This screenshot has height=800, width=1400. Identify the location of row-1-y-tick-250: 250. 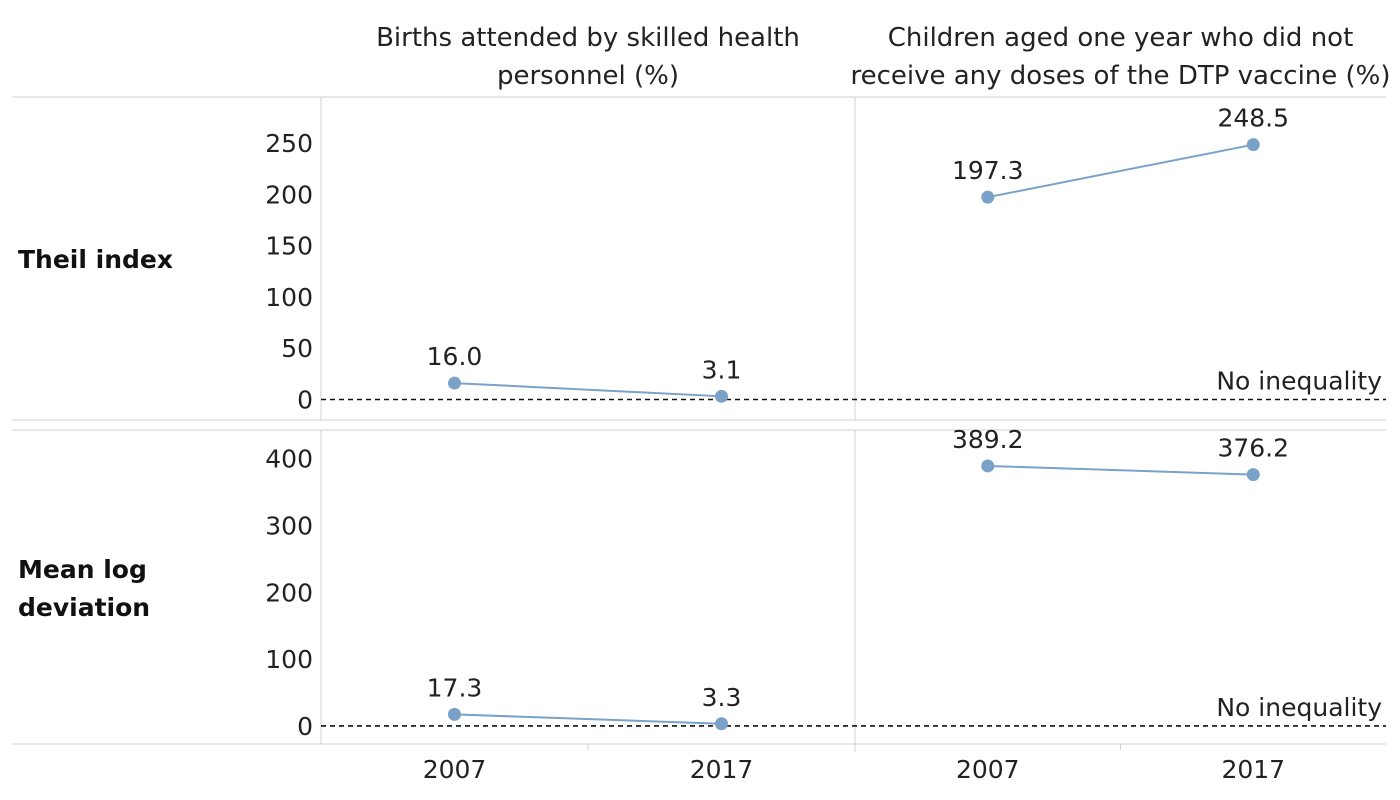
(289, 143).